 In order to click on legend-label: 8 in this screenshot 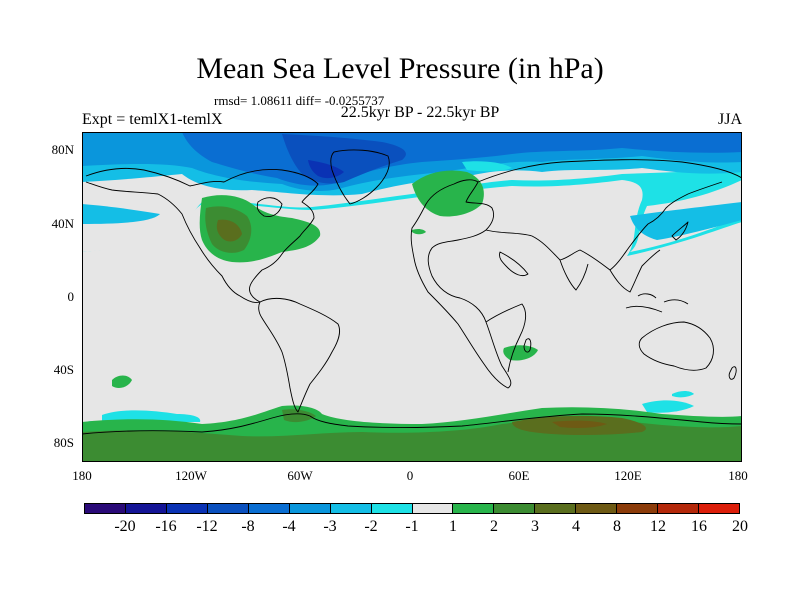, I will do `click(617, 526)`.